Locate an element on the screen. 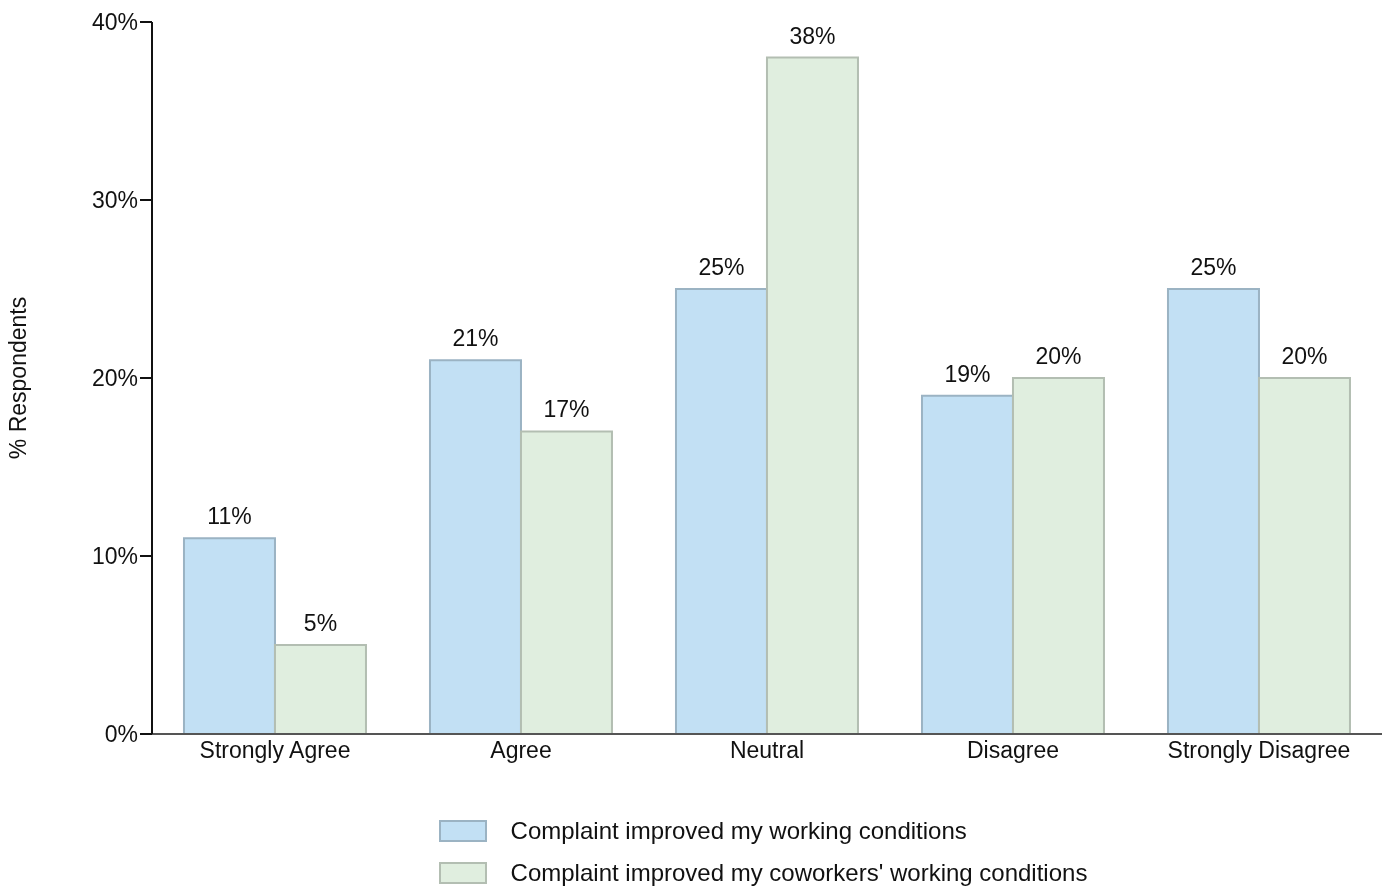 This screenshot has height=894, width=1390. y-tick-label: 0% is located at coordinates (121, 734).